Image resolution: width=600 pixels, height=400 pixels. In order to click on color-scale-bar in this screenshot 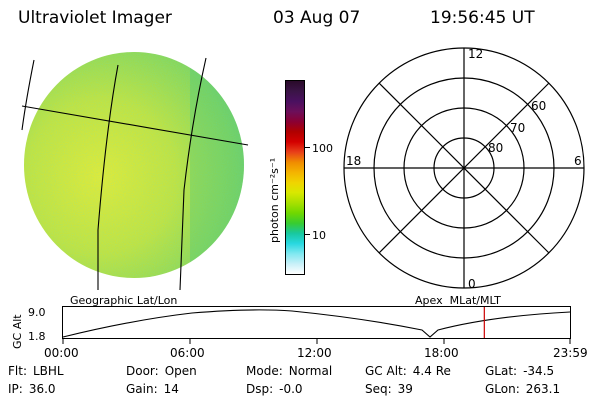, I will do `click(295, 177)`.